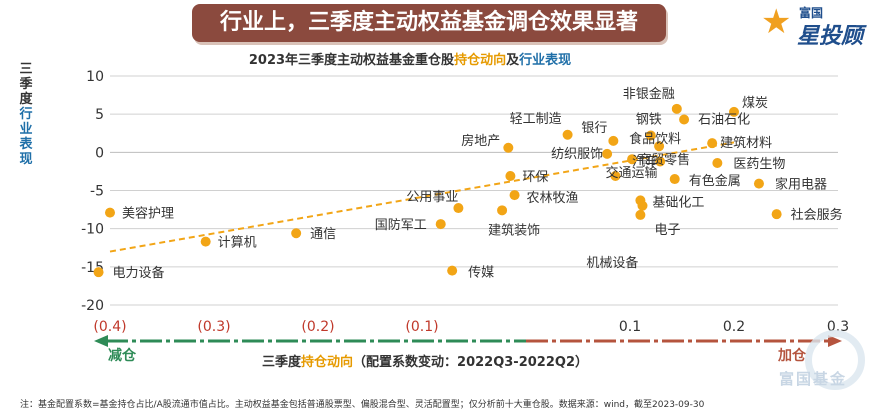  Describe the element at coordinates (480, 141) in the screenshot. I see `point-label: 房地产` at that location.